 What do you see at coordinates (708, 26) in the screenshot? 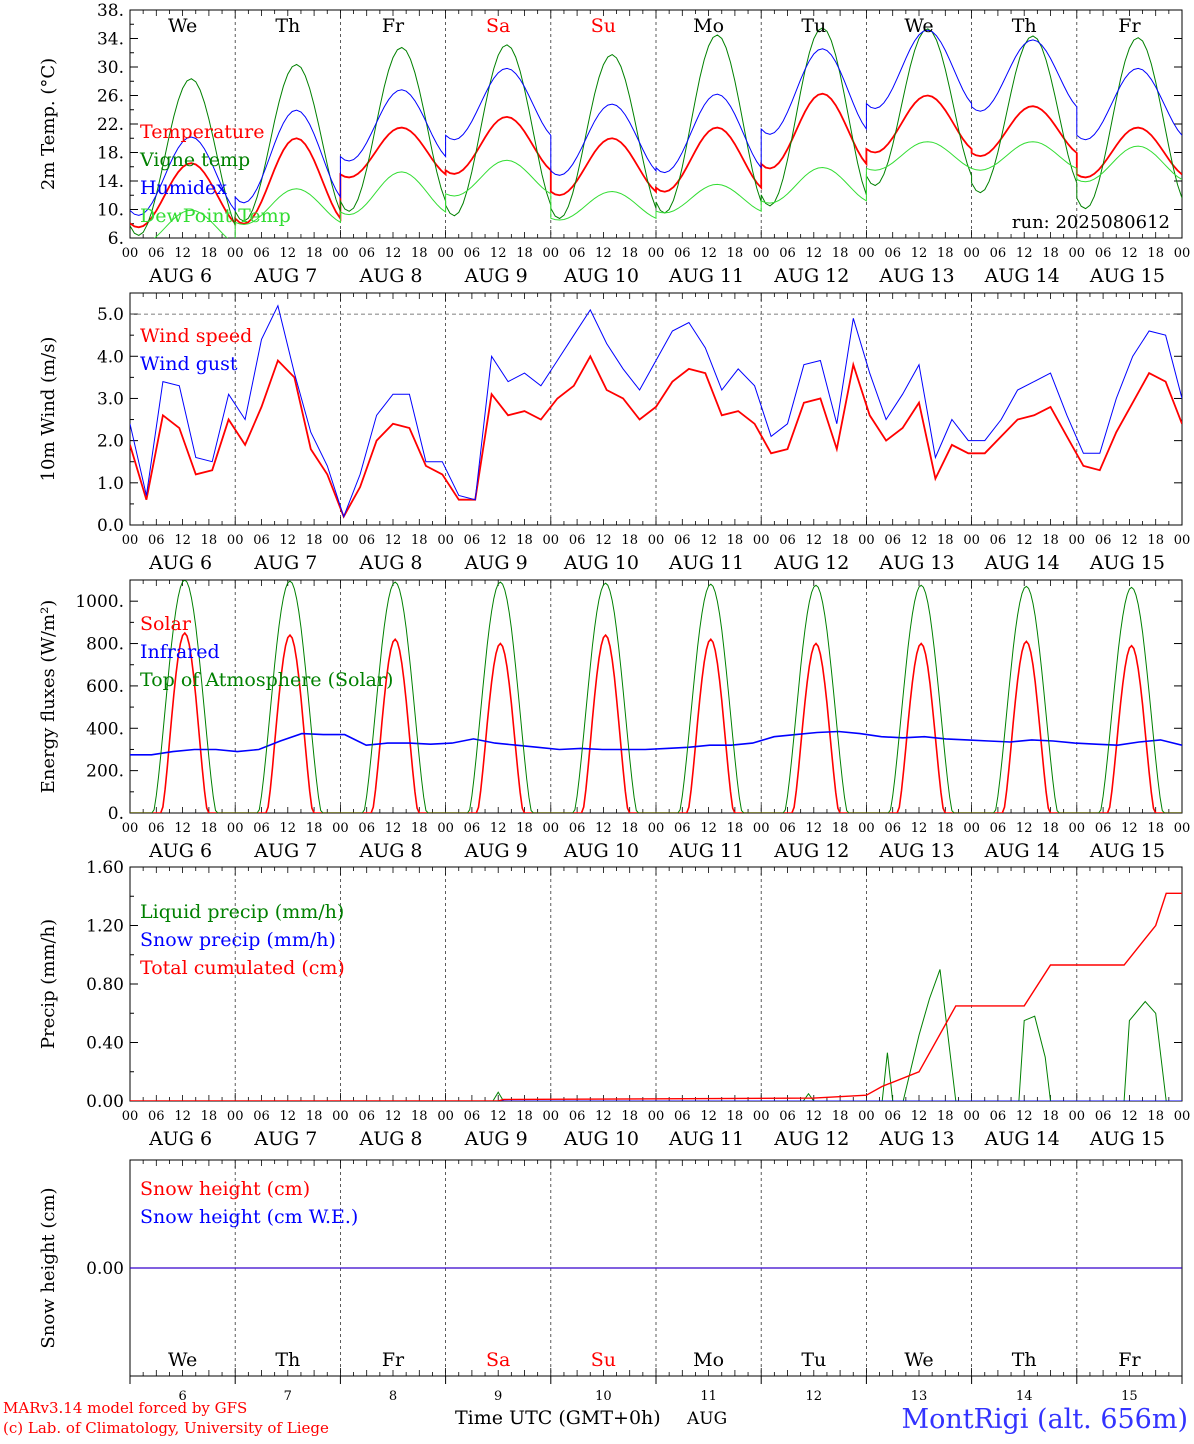
I see `day-abbr-top: Mo` at bounding box center [708, 26].